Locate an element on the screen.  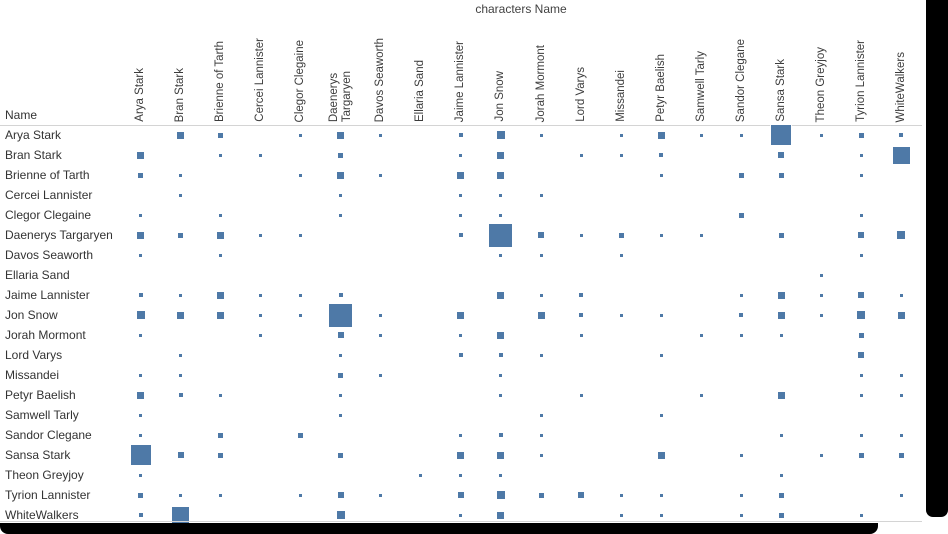
row-label: Jorah Mormont is located at coordinates (45, 335).